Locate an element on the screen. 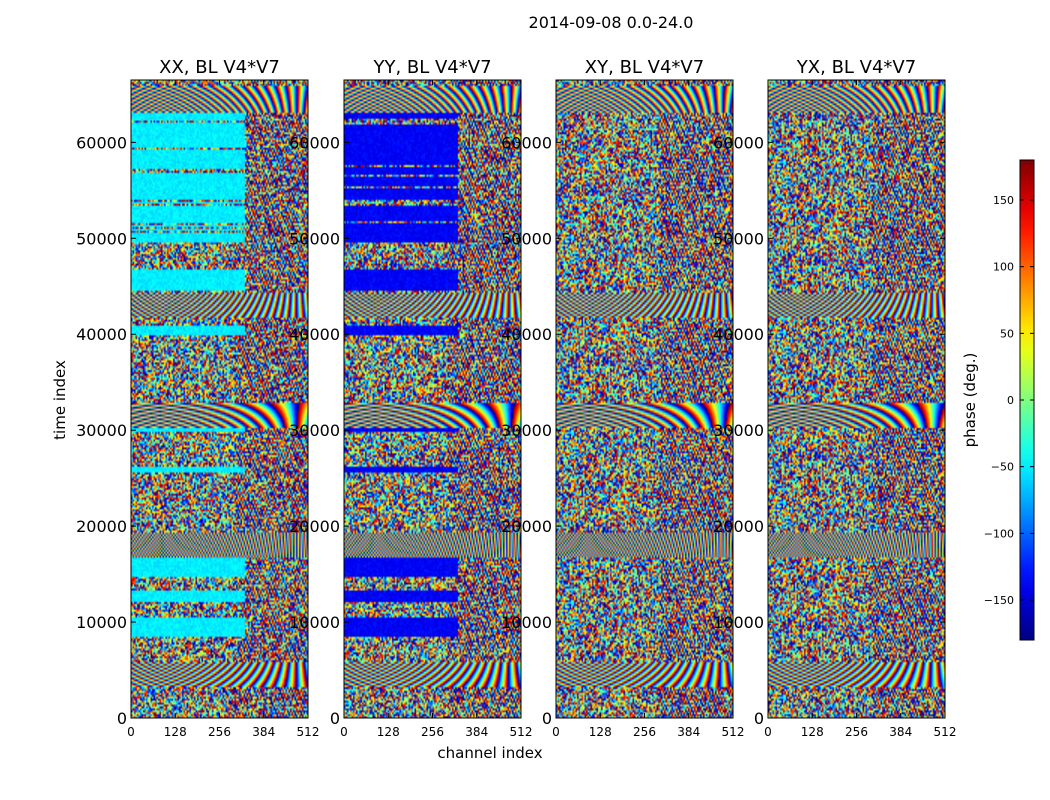 The width and height of the screenshot is (1050, 800). colorbar-label: phase (deg.) is located at coordinates (970, 400).